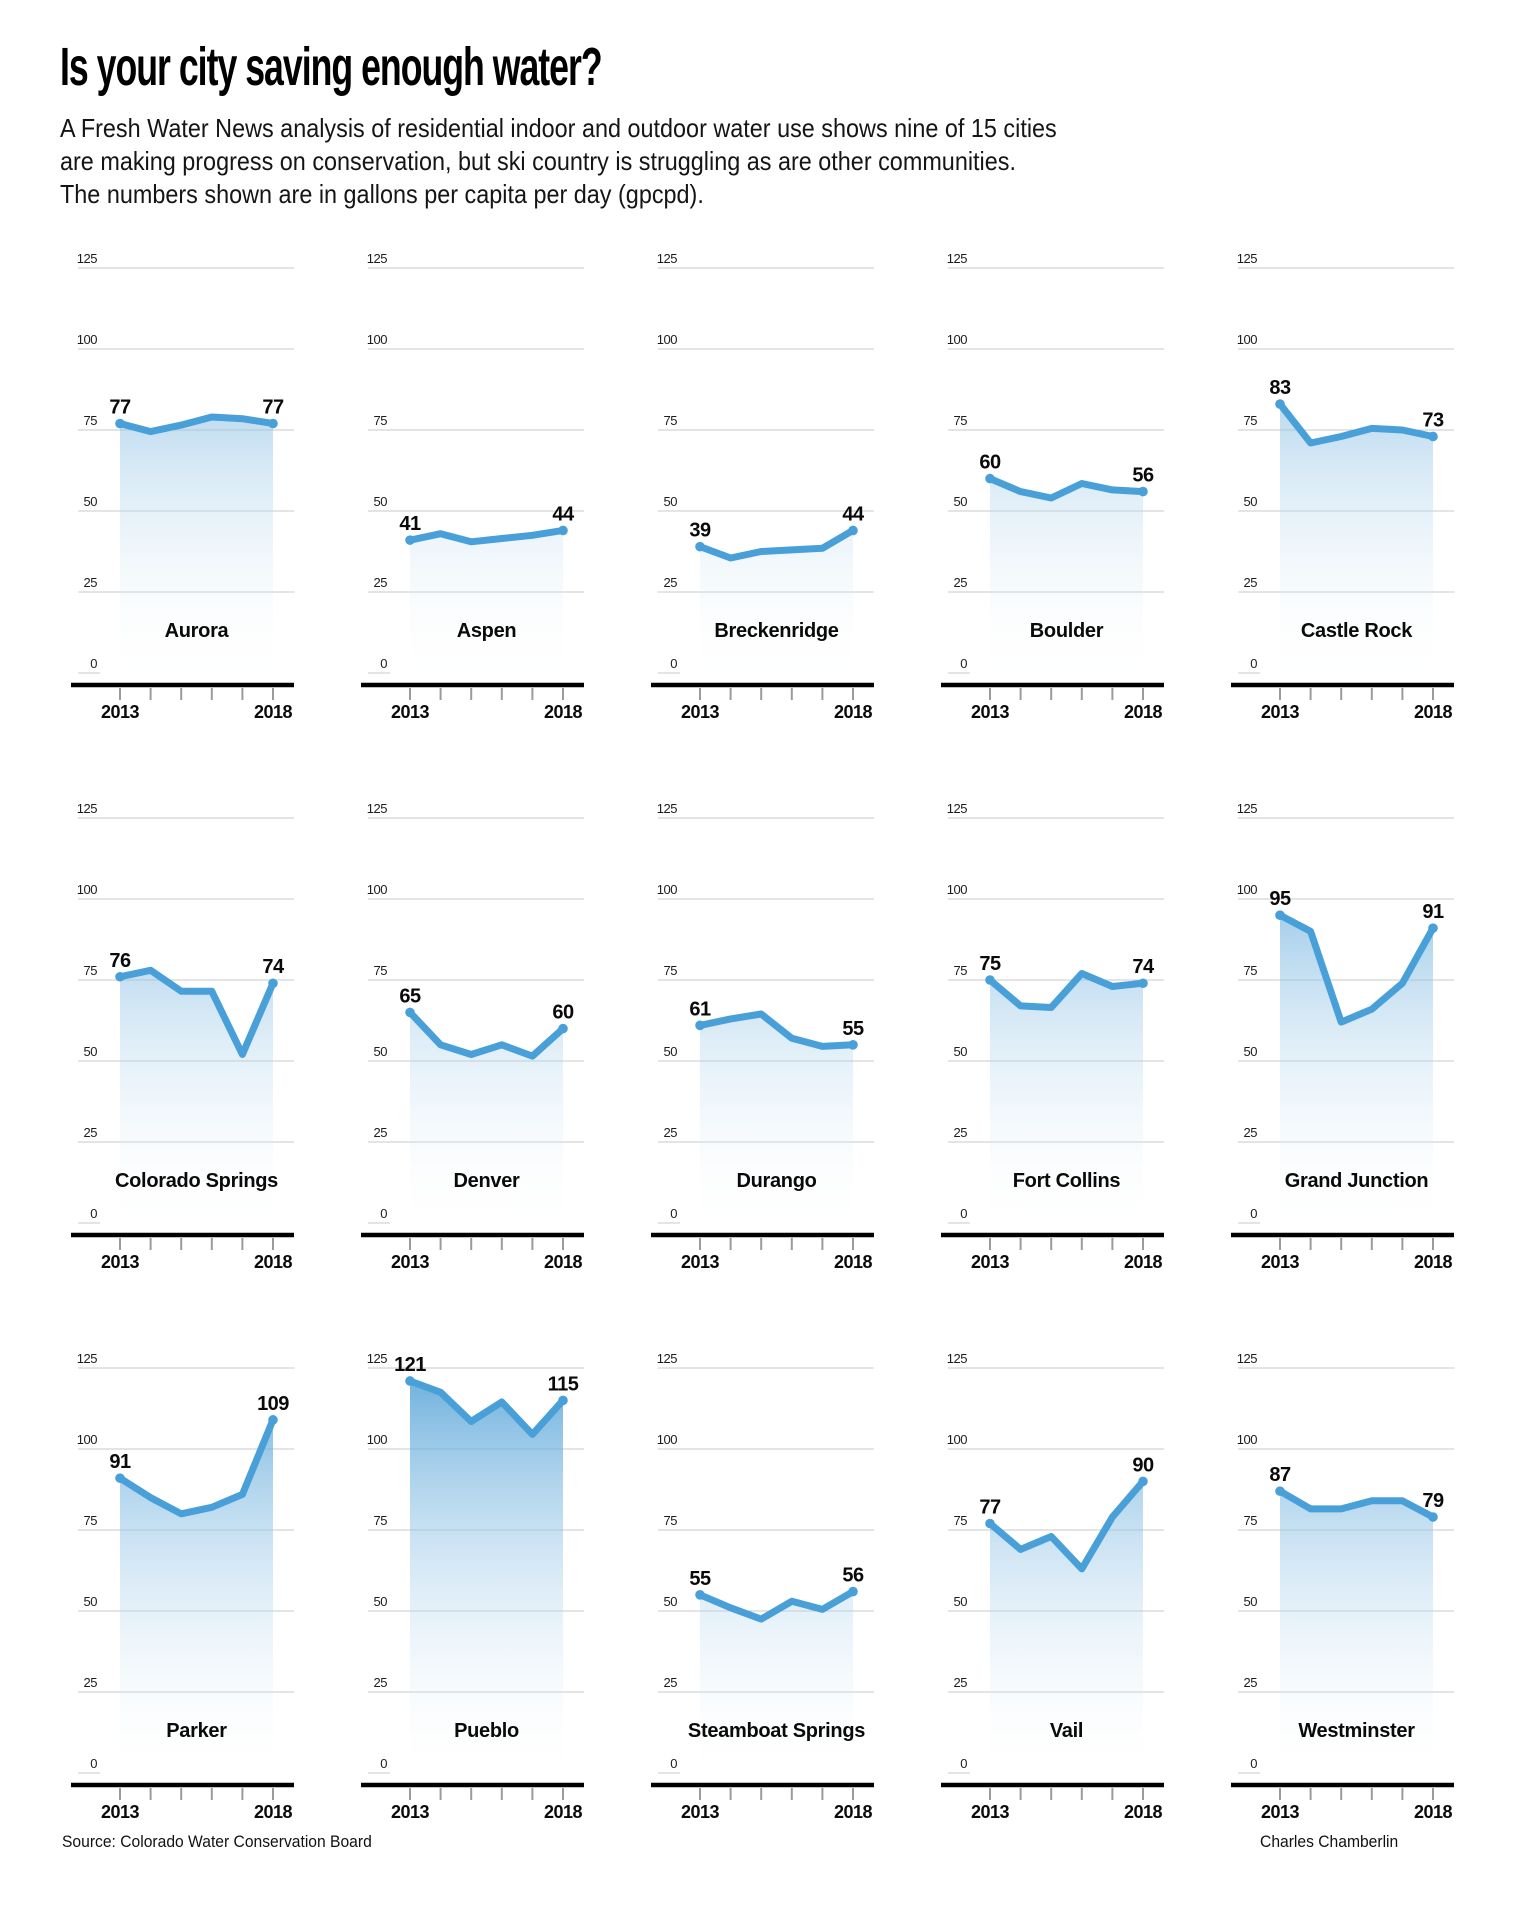 This screenshot has height=1908, width=1518. Describe the element at coordinates (1328, 1841) in the screenshot. I see `author-credit-text: Charles Chamberlin` at that location.